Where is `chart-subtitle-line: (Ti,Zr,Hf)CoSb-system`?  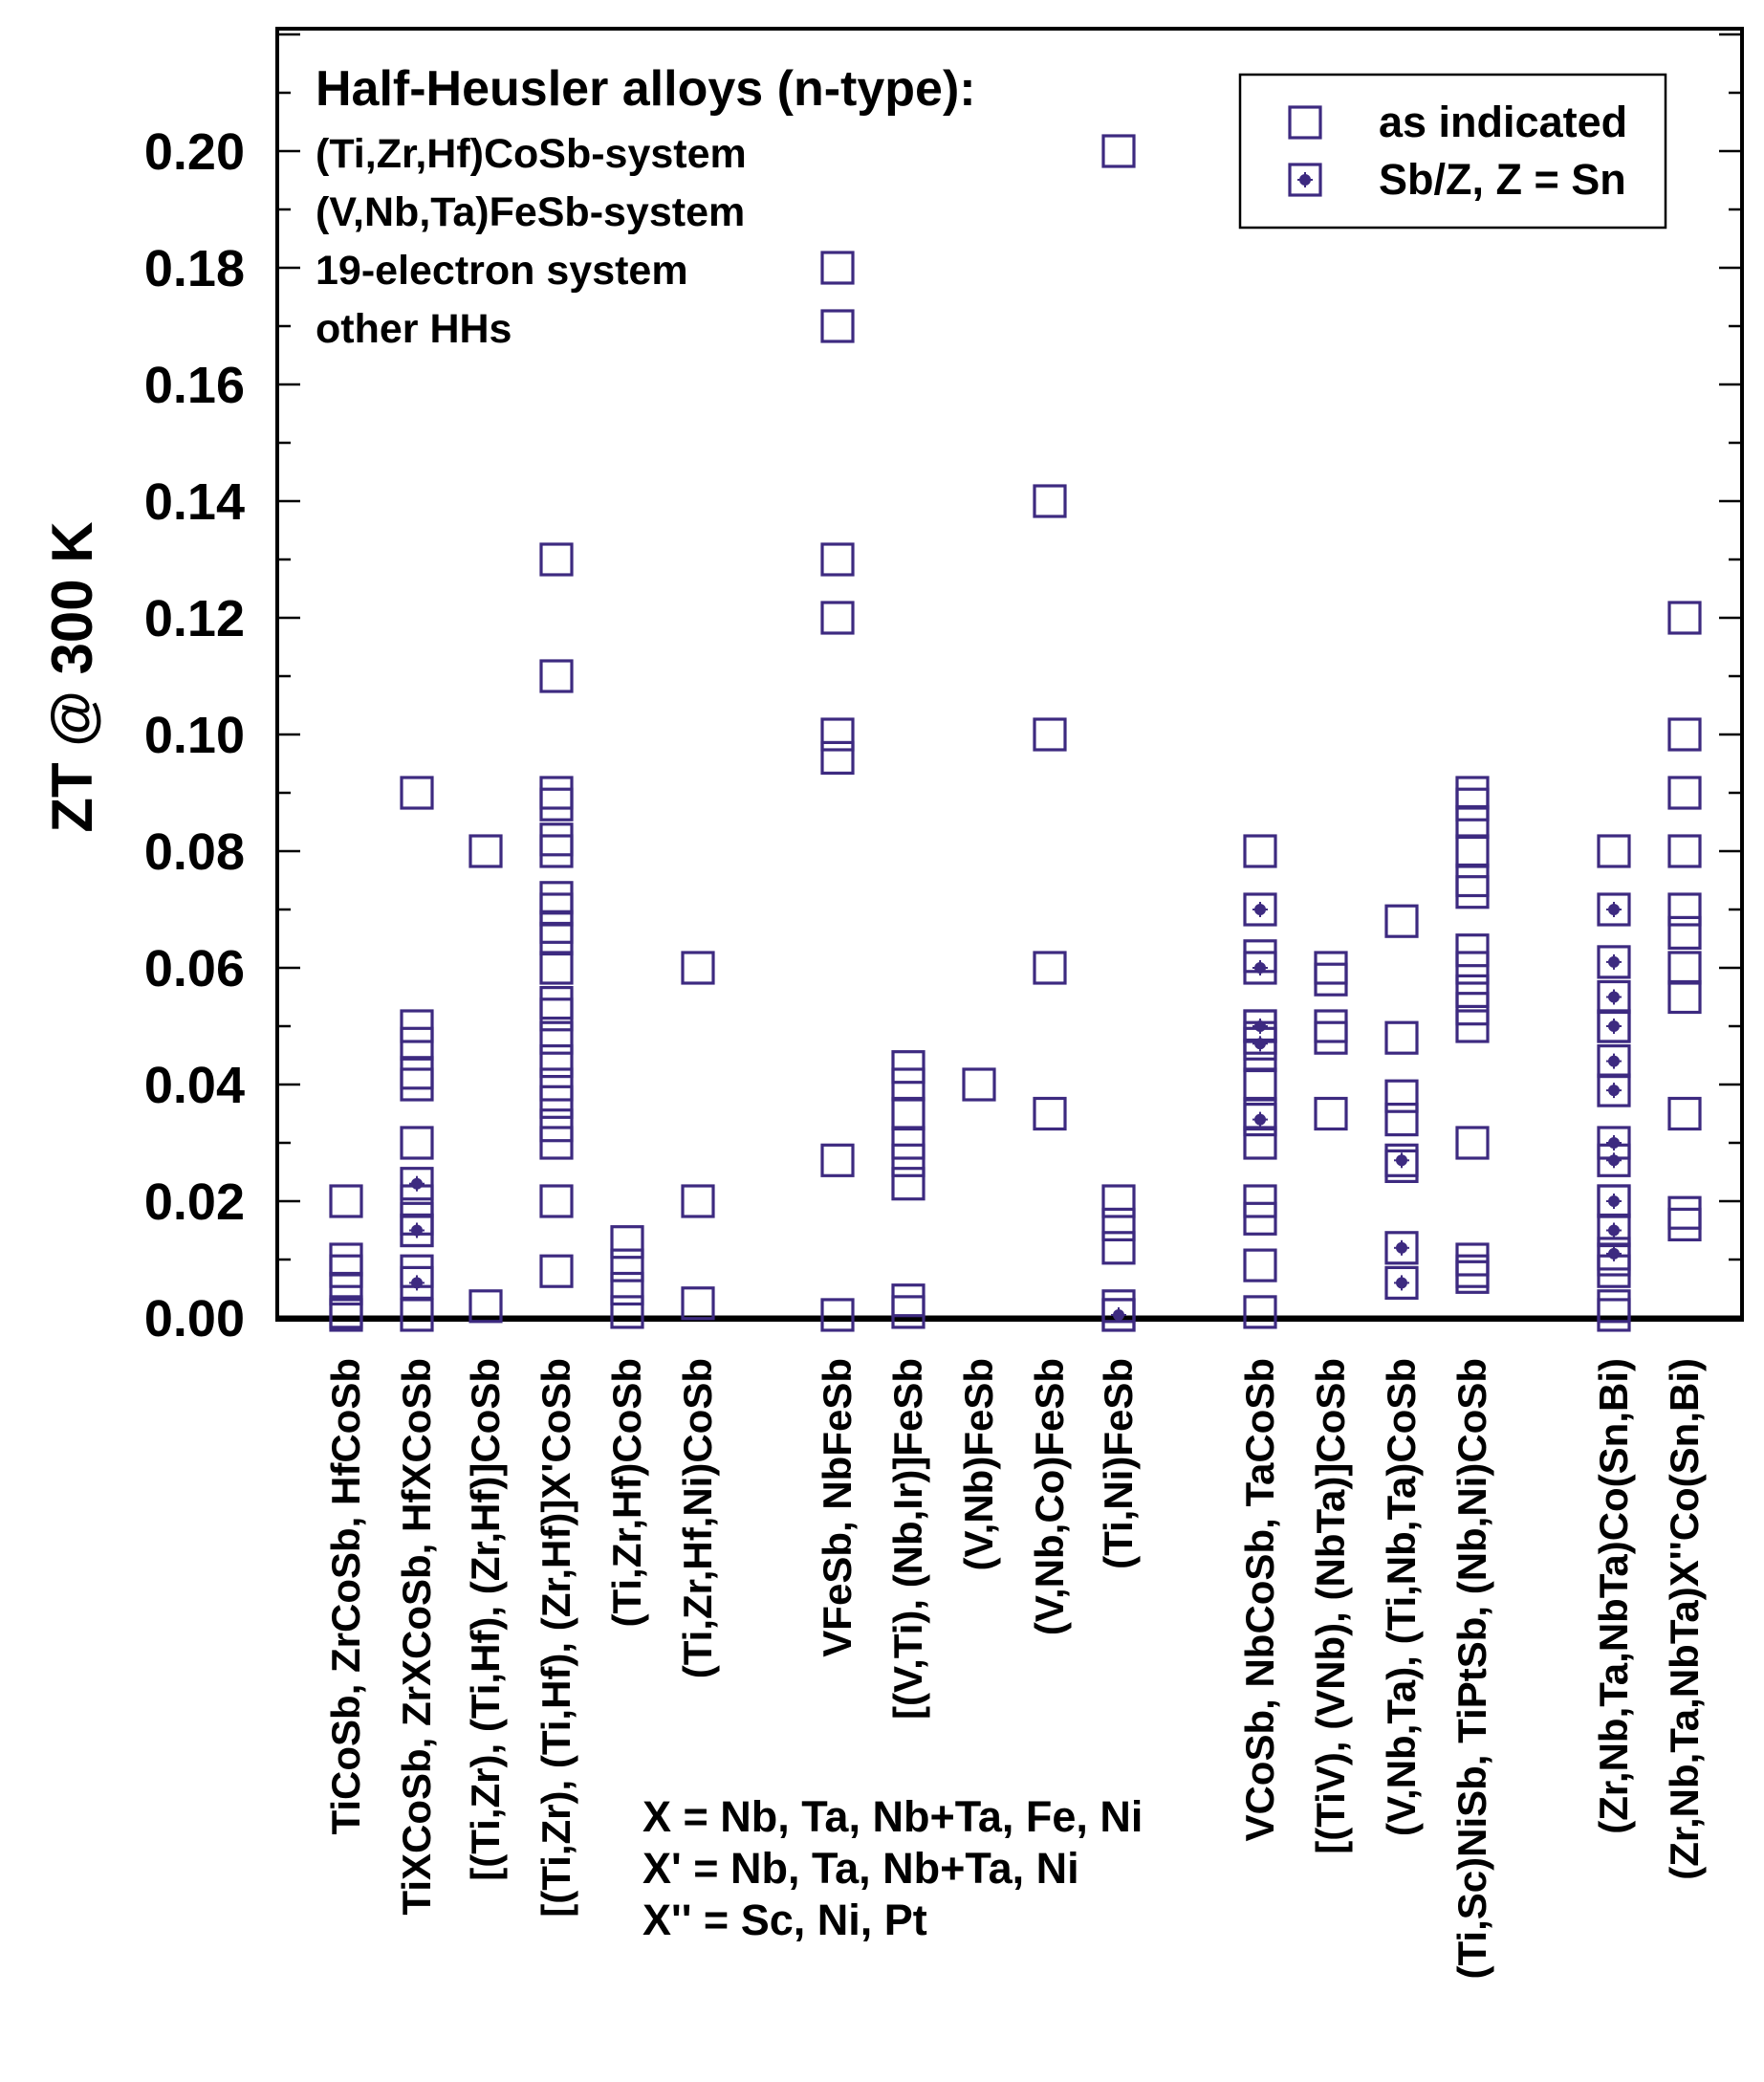 chart-subtitle-line: (Ti,Zr,Hf)CoSb-system is located at coordinates (531, 154).